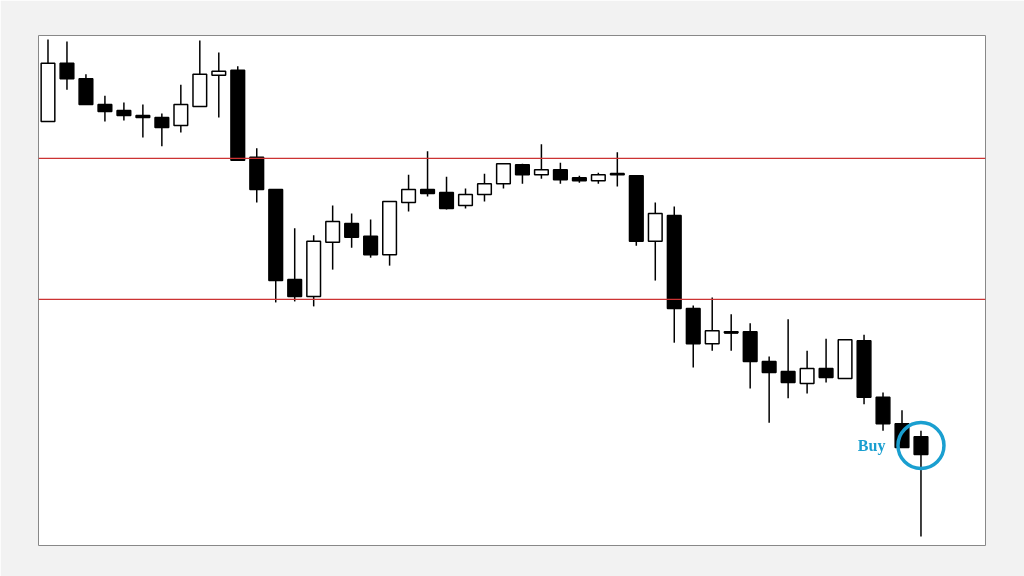 The width and height of the screenshot is (1024, 576). Describe the element at coordinates (871, 446) in the screenshot. I see `annotation: Buy` at that location.